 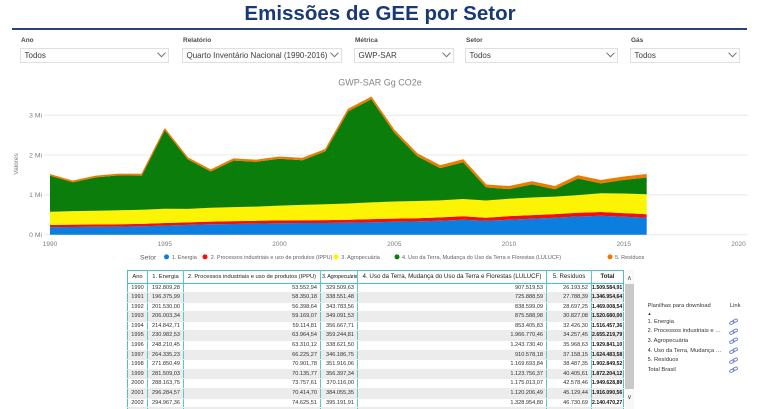 I want to click on svg-text: 2000, so click(x=279, y=244).